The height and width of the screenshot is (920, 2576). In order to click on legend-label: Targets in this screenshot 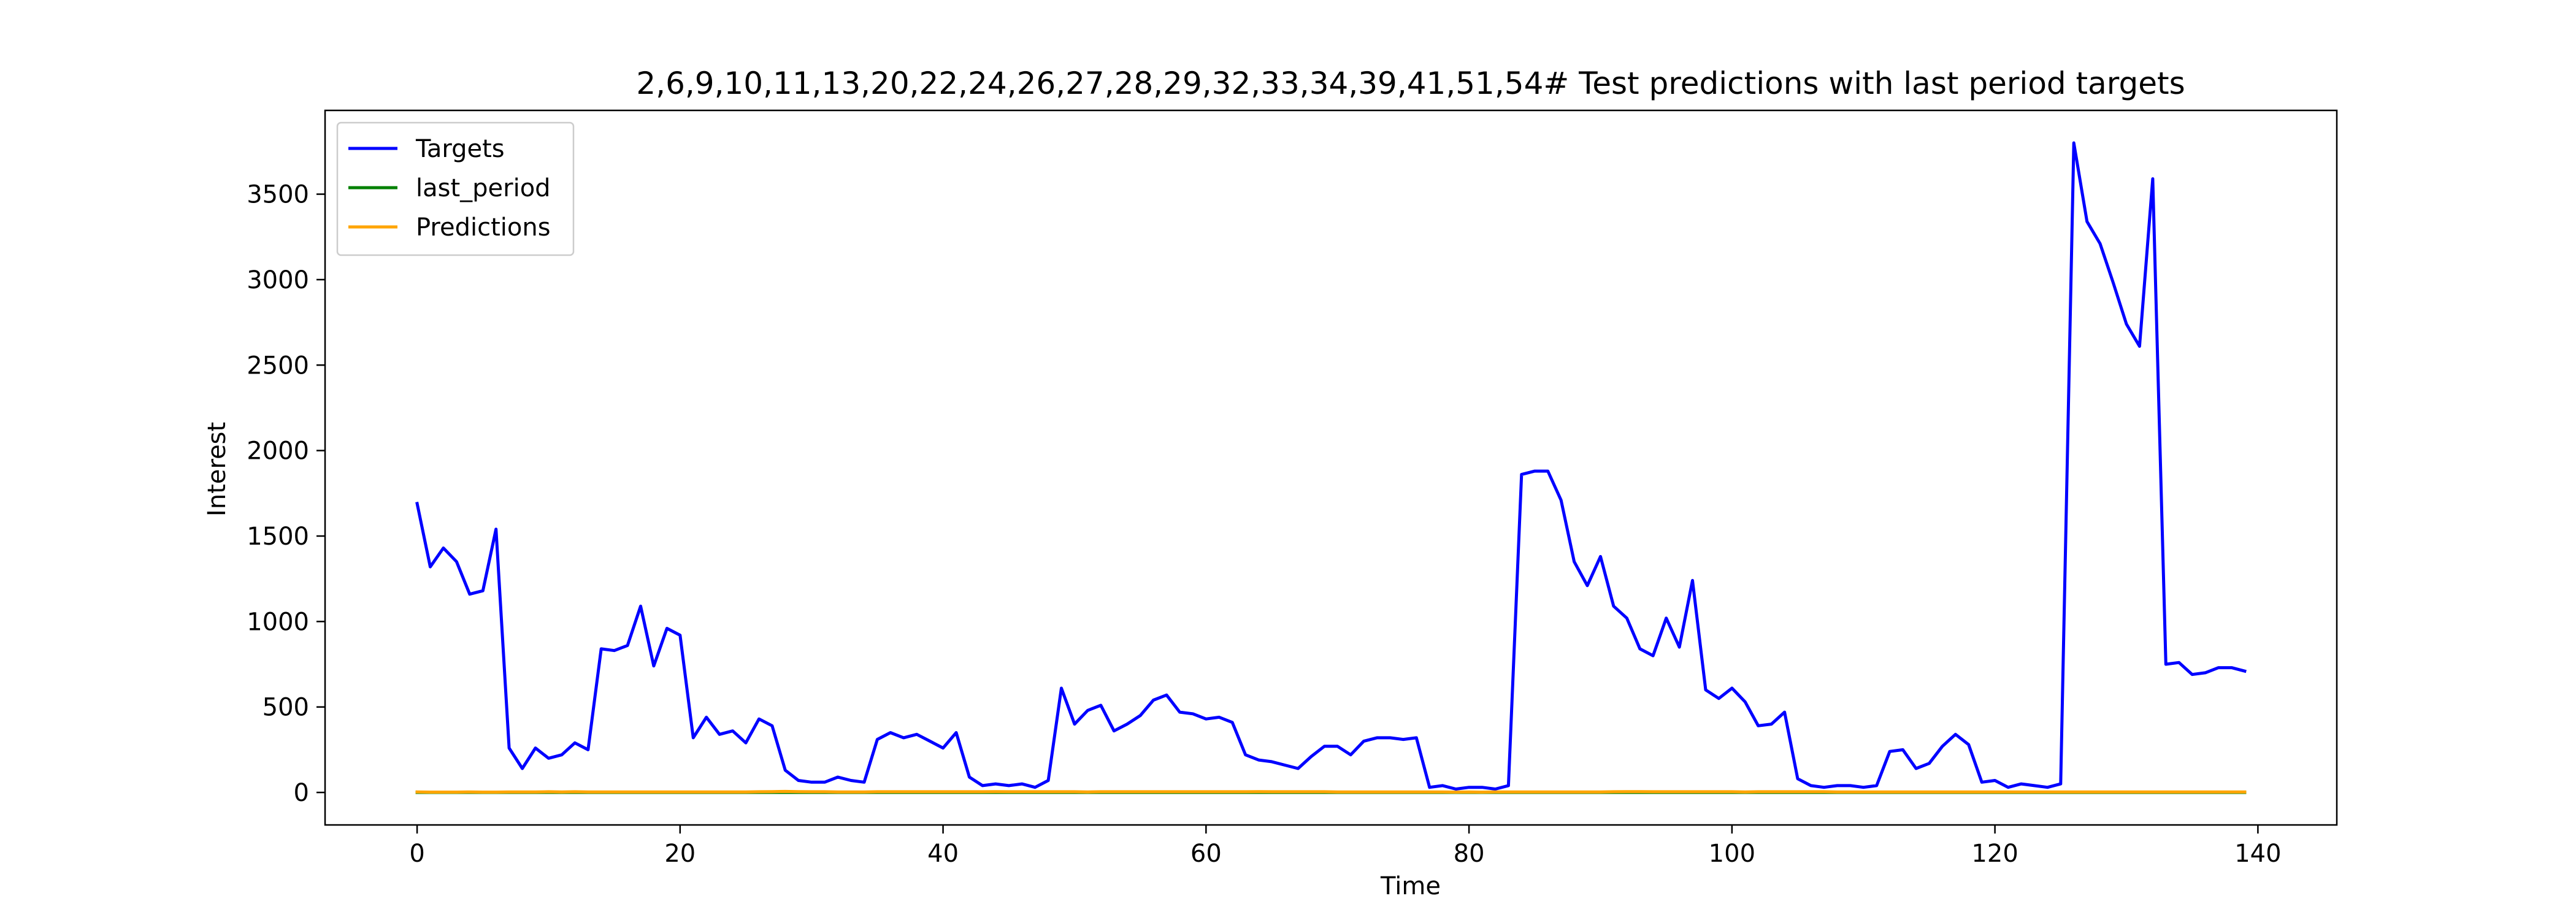, I will do `click(460, 149)`.